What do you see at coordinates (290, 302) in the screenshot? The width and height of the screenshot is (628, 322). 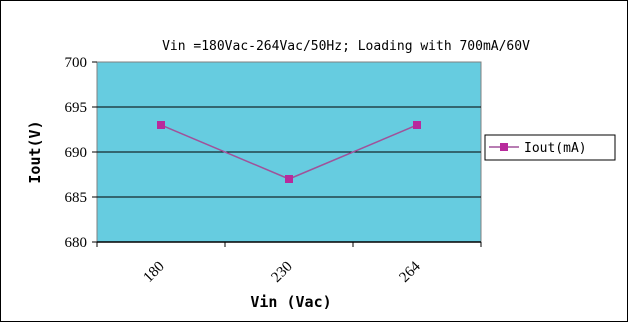 I see `x-axis-label: Vin (Vac)` at bounding box center [290, 302].